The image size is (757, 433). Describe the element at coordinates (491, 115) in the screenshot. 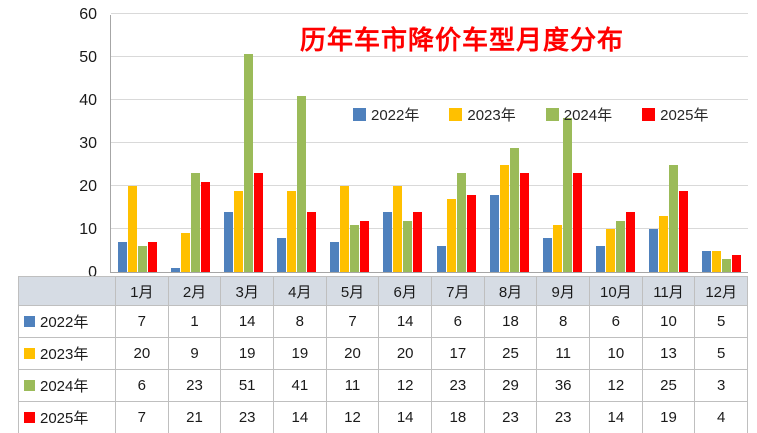

I see `legend-label: 2023年` at that location.